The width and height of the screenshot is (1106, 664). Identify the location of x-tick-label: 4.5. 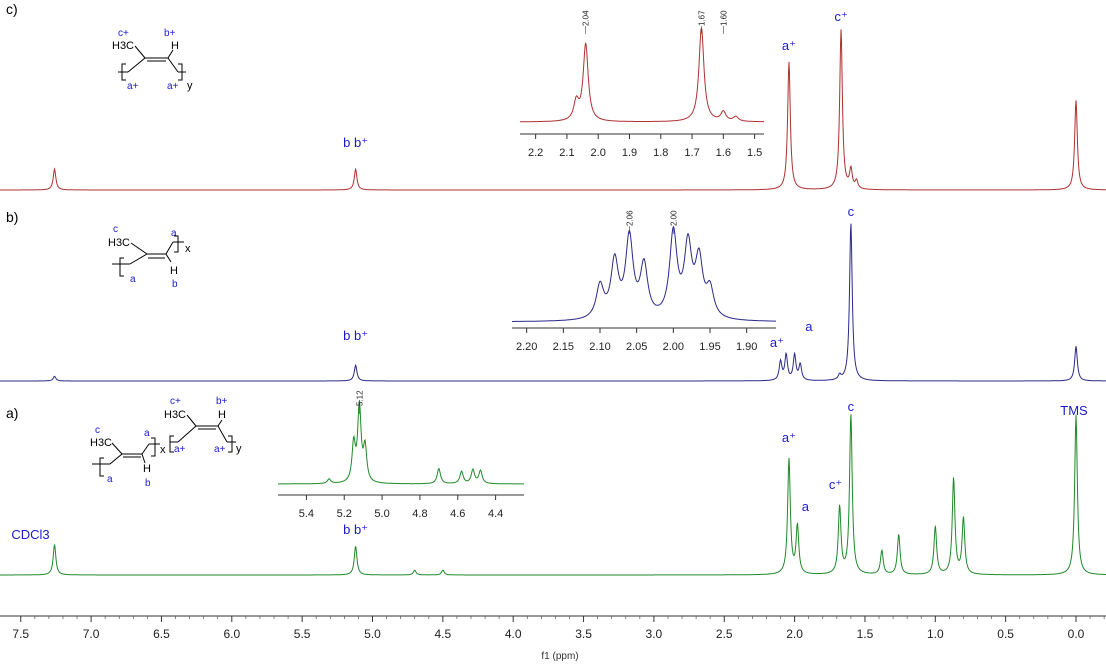
(443, 634).